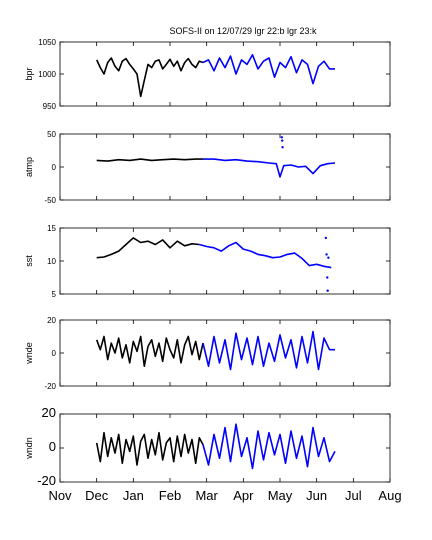 The width and height of the screenshot is (432, 540). Describe the element at coordinates (29, 353) in the screenshot. I see `y-axis-label-wnde: wnde` at that location.